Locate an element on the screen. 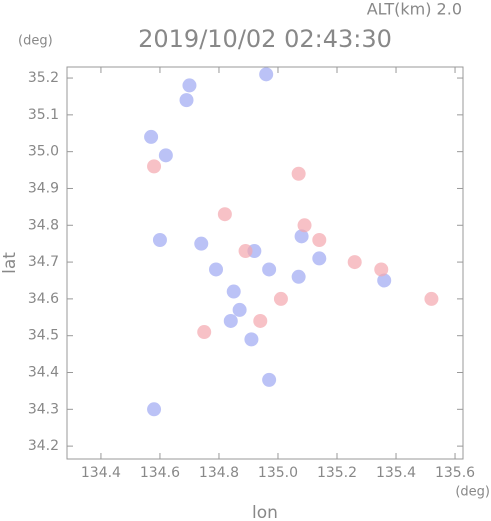 Image resolution: width=491 pixels, height=521 pixels. x-tick-label: 135.0 is located at coordinates (278, 473).